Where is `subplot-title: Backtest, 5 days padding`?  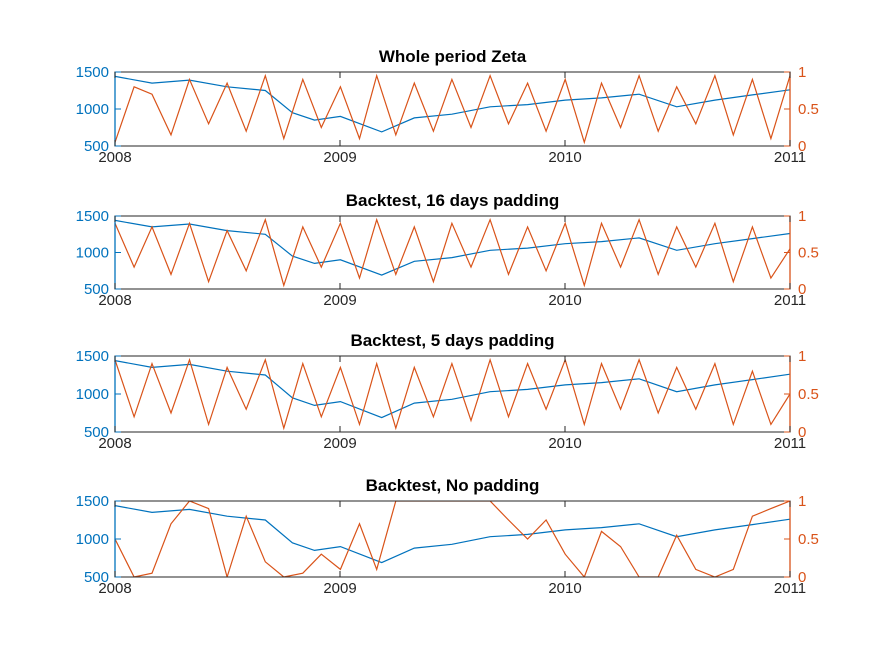 subplot-title: Backtest, 5 days padding is located at coordinates (452, 340).